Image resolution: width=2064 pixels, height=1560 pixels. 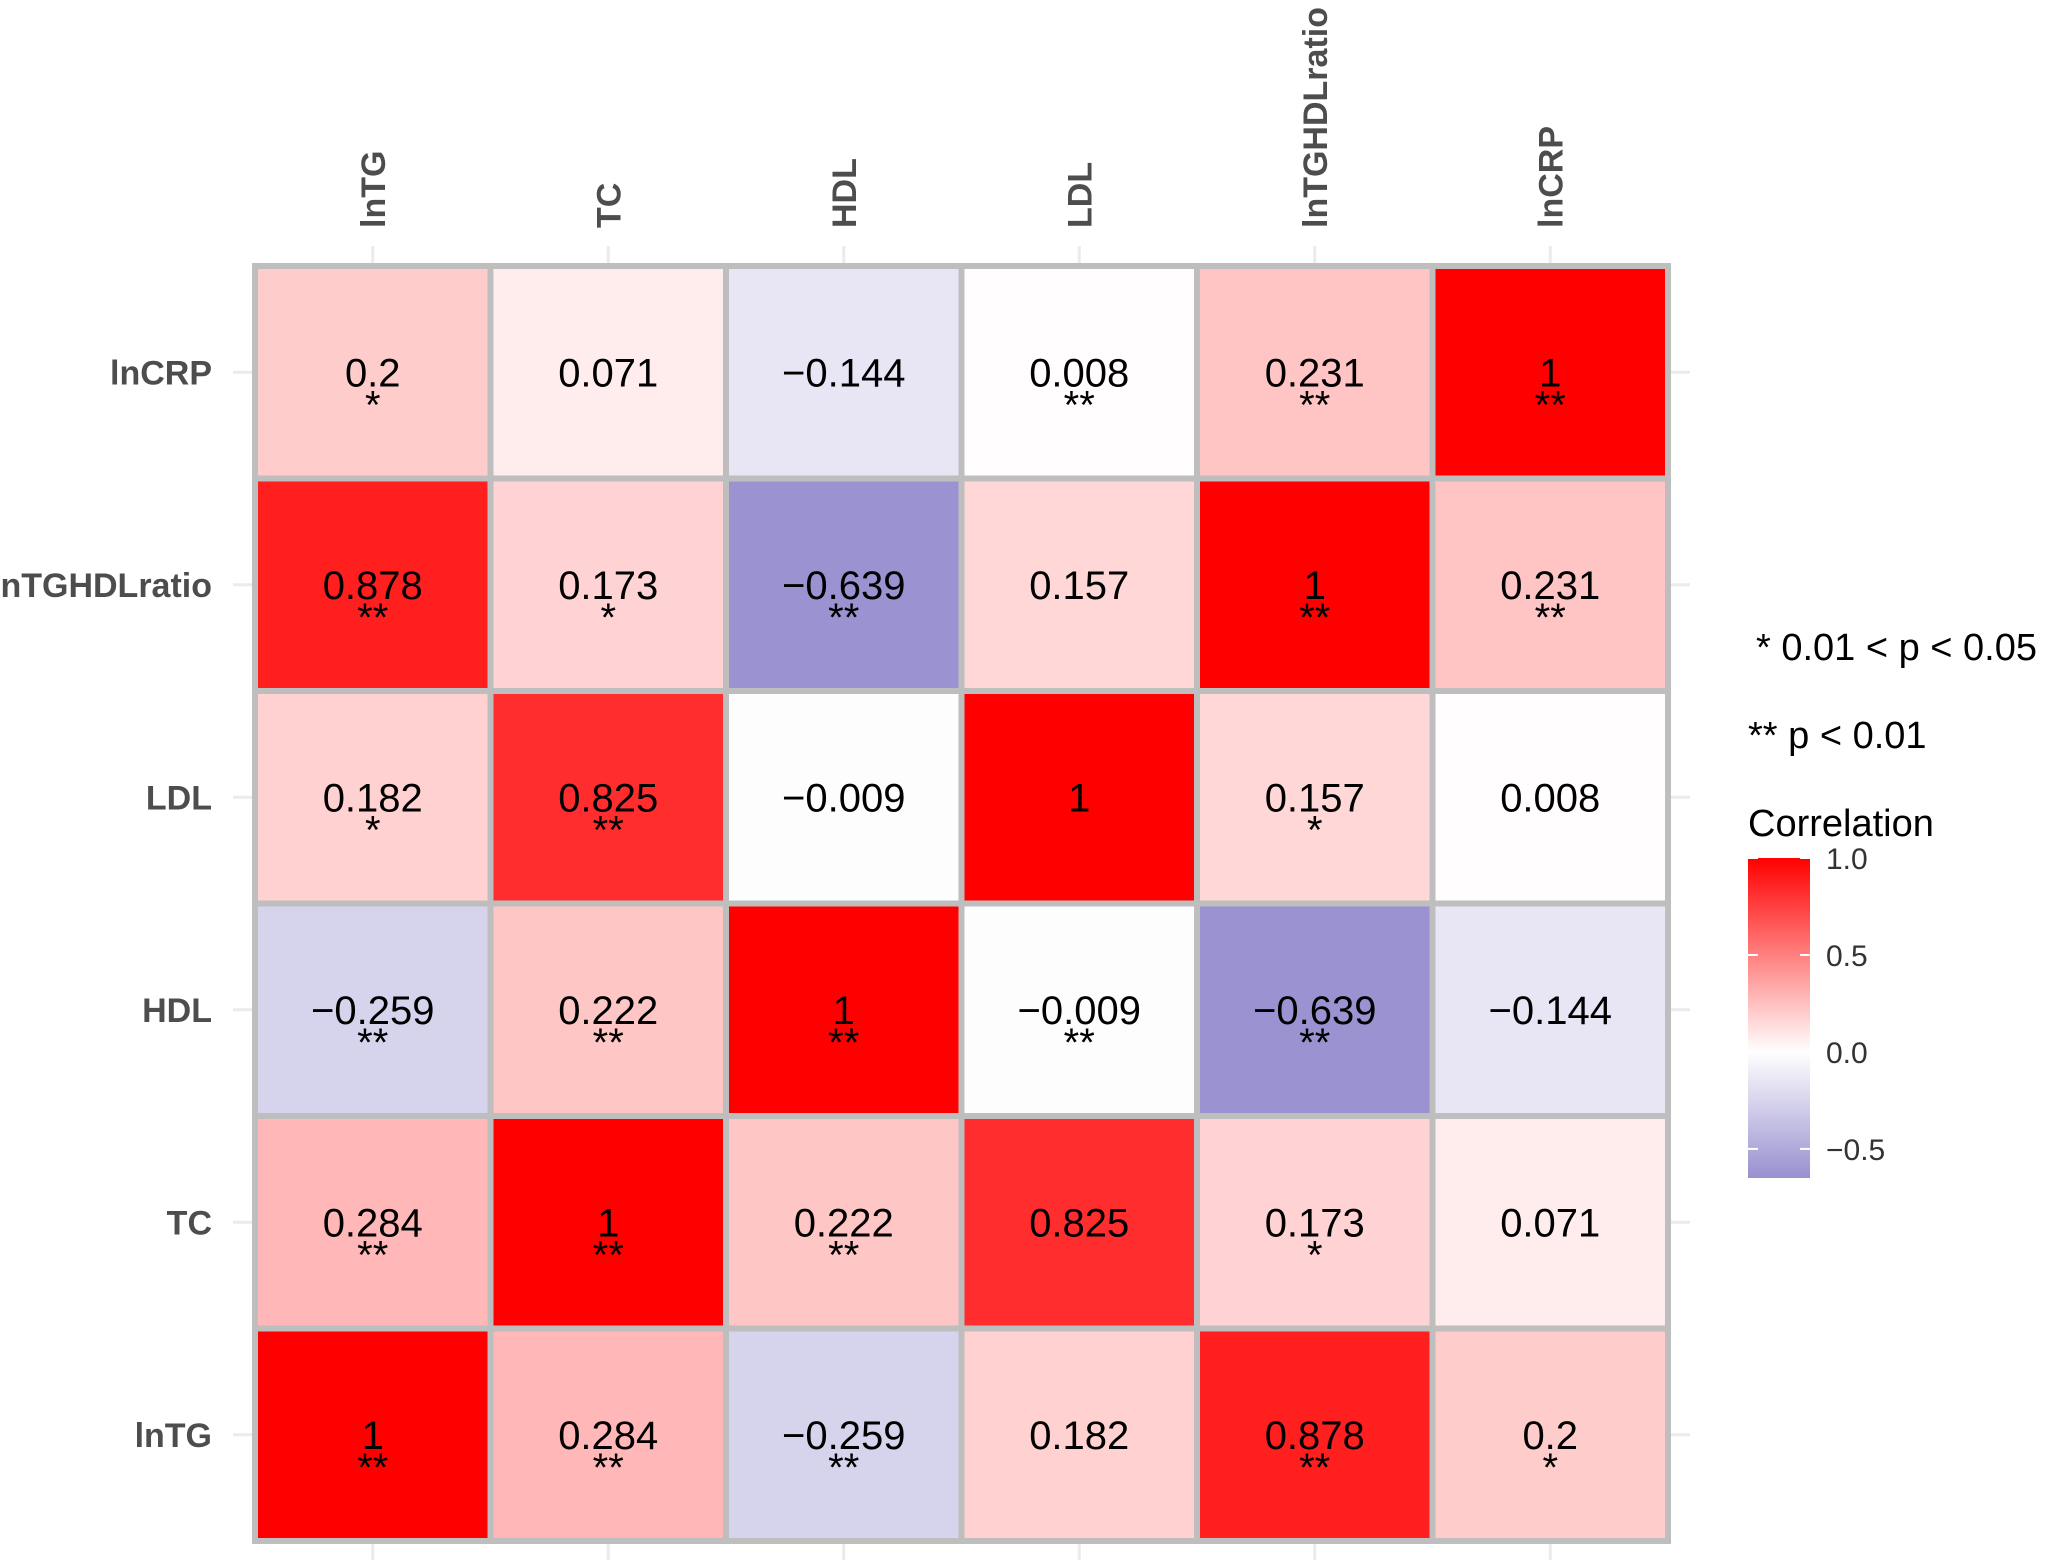 I want to click on heatmap-cell-HDL-LDL, so click(x=1079, y=1009).